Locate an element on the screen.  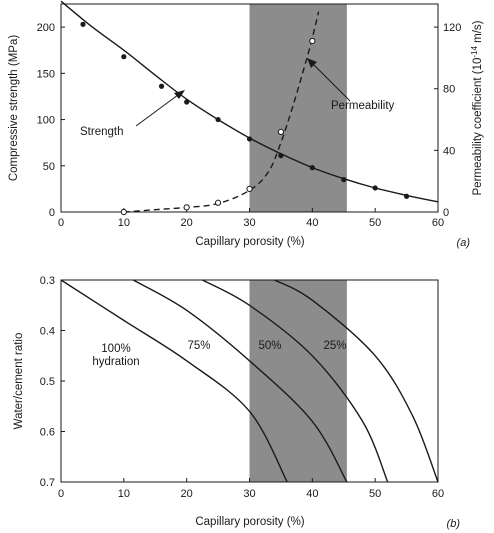
x-tick-label-a: 30 is located at coordinates (249, 223).